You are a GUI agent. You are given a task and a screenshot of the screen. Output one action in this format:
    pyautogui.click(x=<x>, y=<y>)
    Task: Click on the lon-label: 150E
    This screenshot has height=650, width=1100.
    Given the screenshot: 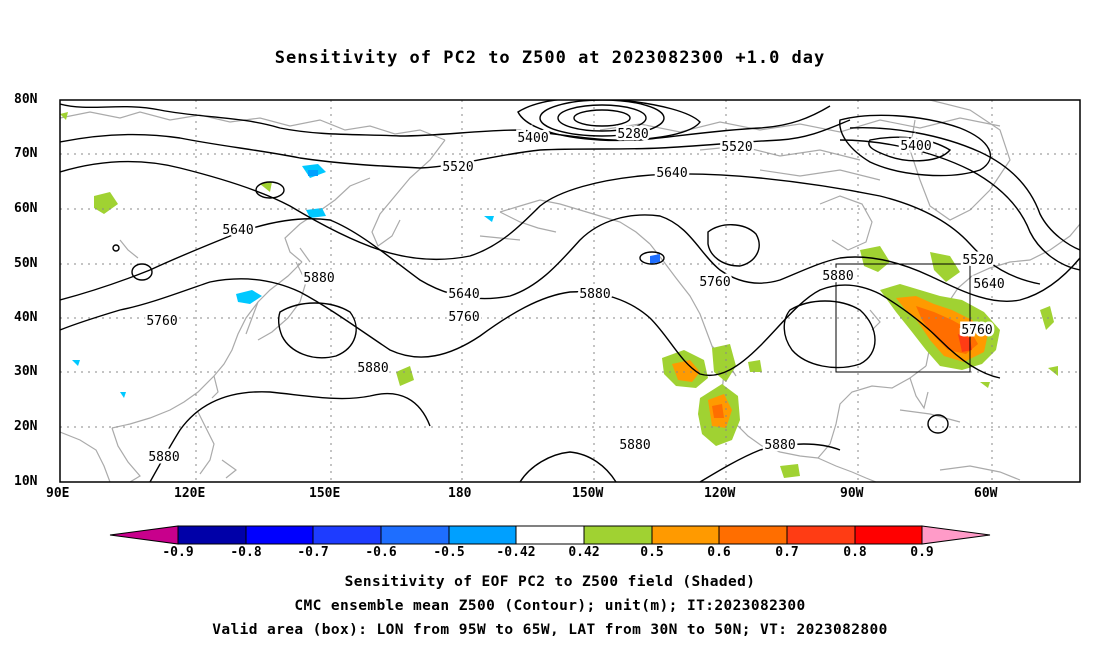 What is the action you would take?
    pyautogui.click(x=325, y=493)
    